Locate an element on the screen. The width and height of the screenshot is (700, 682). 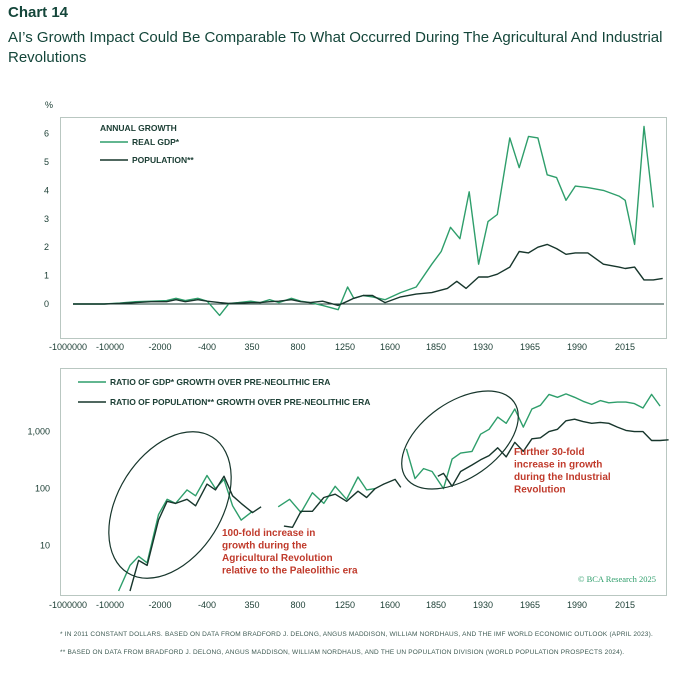
x-tick-label-top: -1000000 is located at coordinates (68, 347).